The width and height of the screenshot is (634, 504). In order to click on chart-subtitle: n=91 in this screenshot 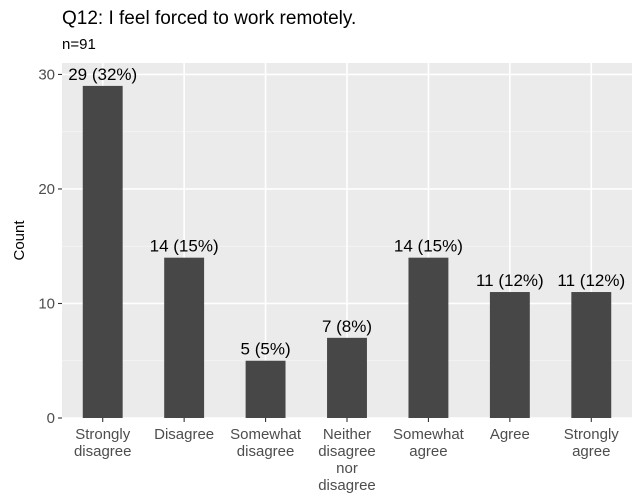, I will do `click(79, 44)`.